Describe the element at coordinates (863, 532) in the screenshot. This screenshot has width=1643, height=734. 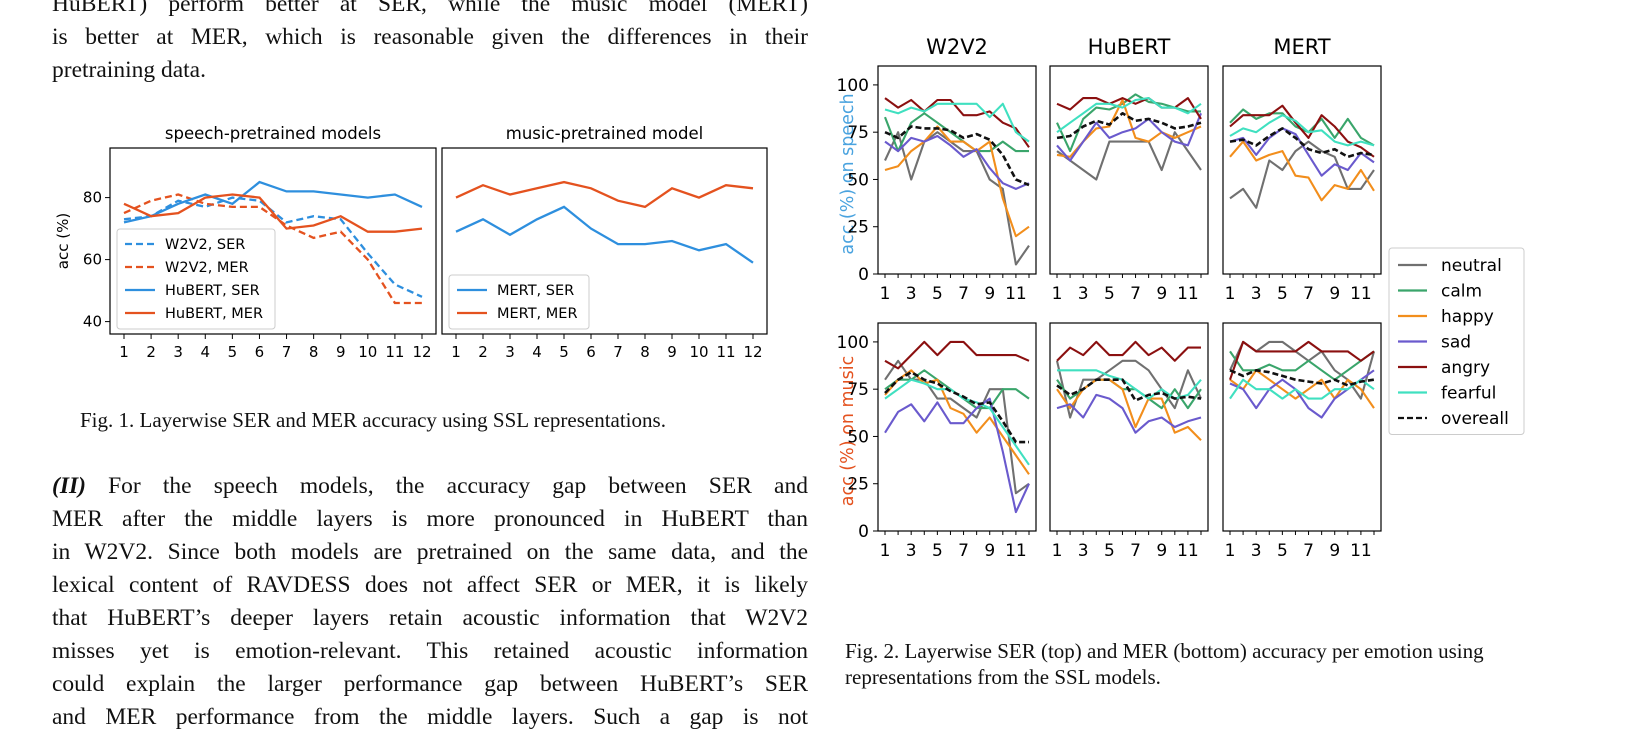
I see `figure-2-y-tick-label: 0` at that location.